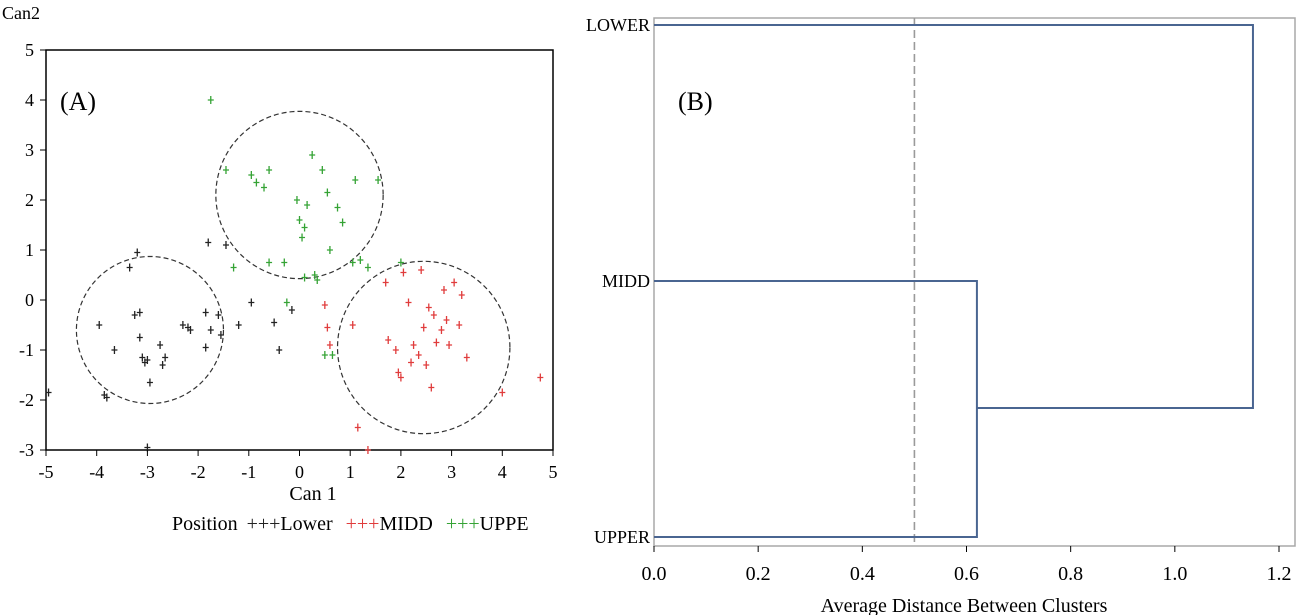 The width and height of the screenshot is (1306, 615). What do you see at coordinates (46, 472) in the screenshot?
I see `x-tick-label: -5` at bounding box center [46, 472].